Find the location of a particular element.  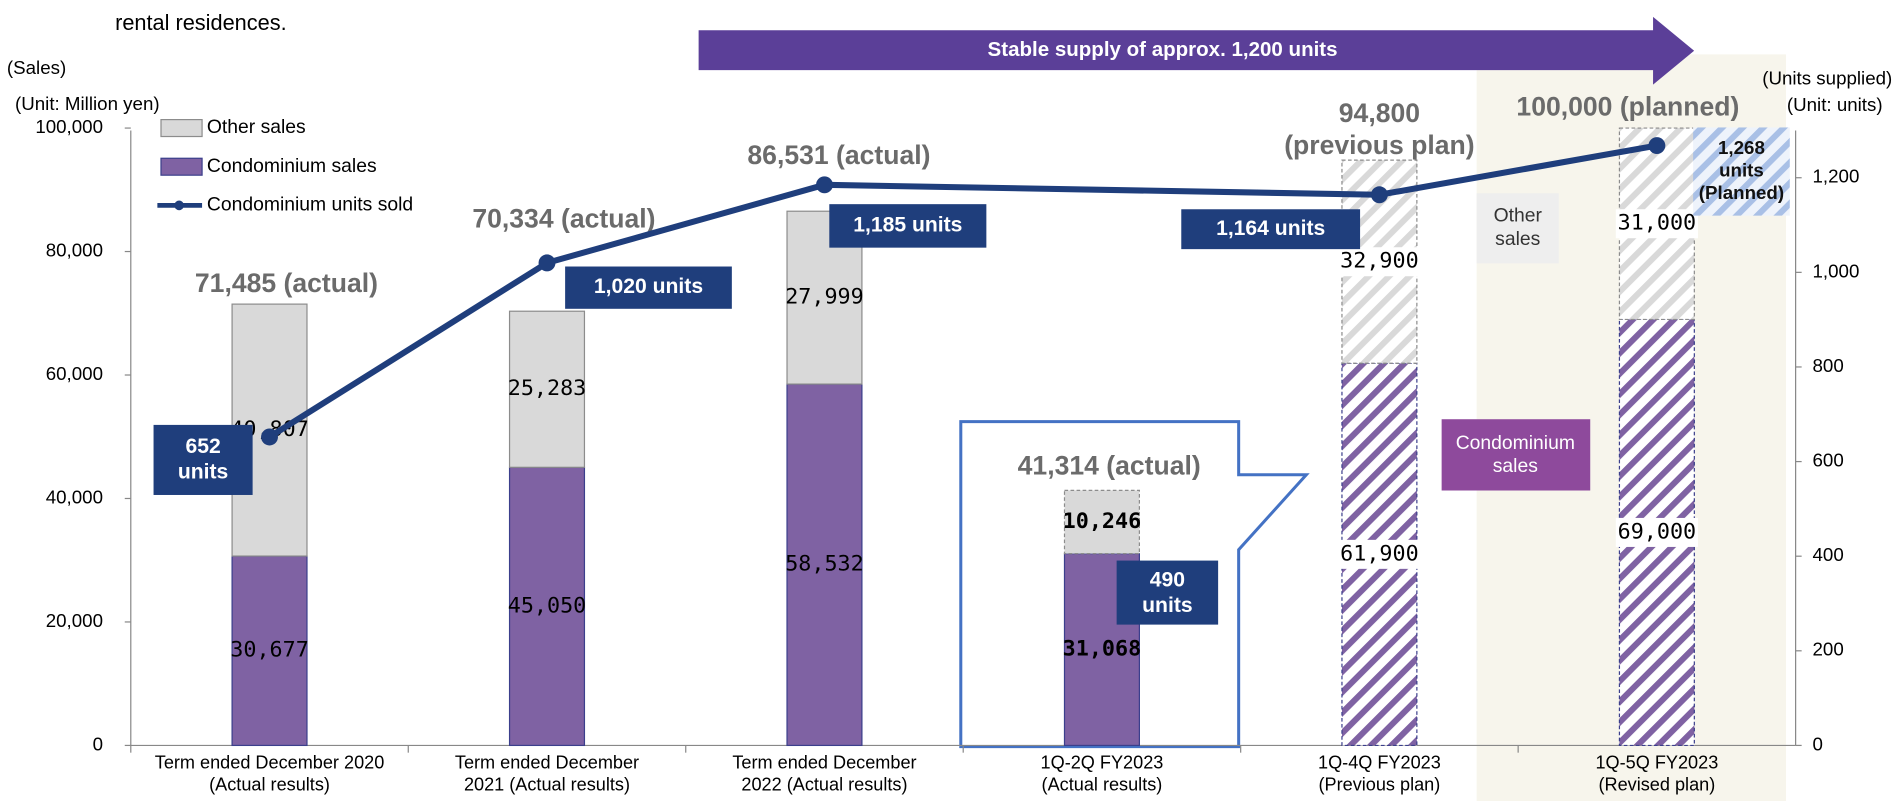

unit-label: 1,185 units is located at coordinates (907, 224).